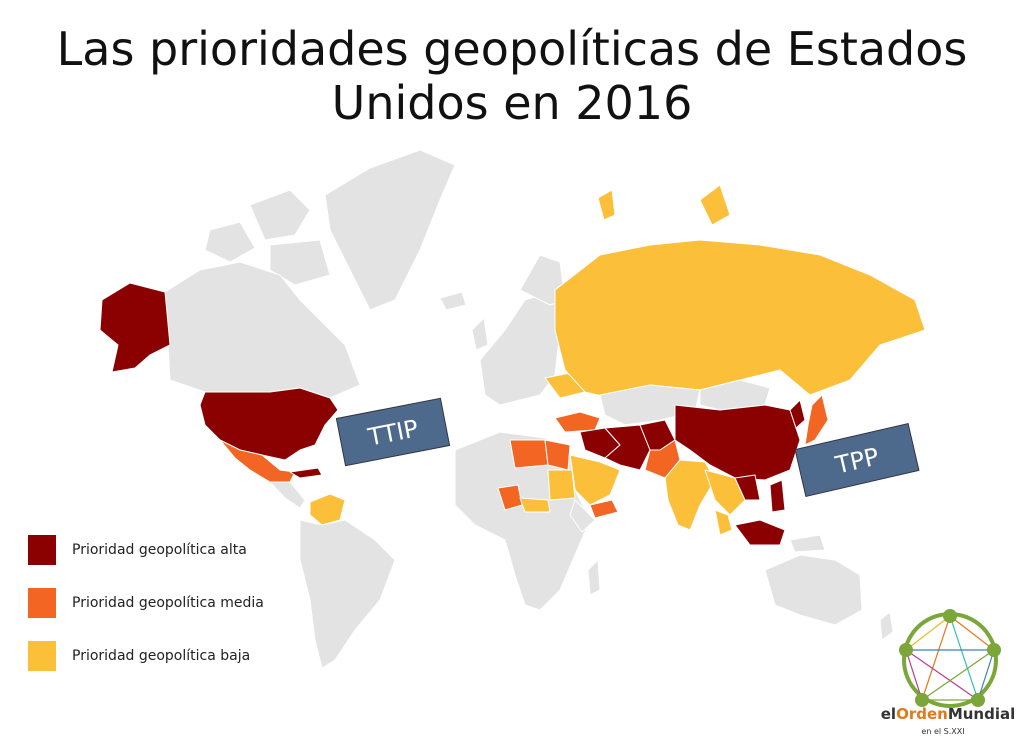 This screenshot has width=1024, height=752. I want to click on logo-emblem, so click(950, 658).